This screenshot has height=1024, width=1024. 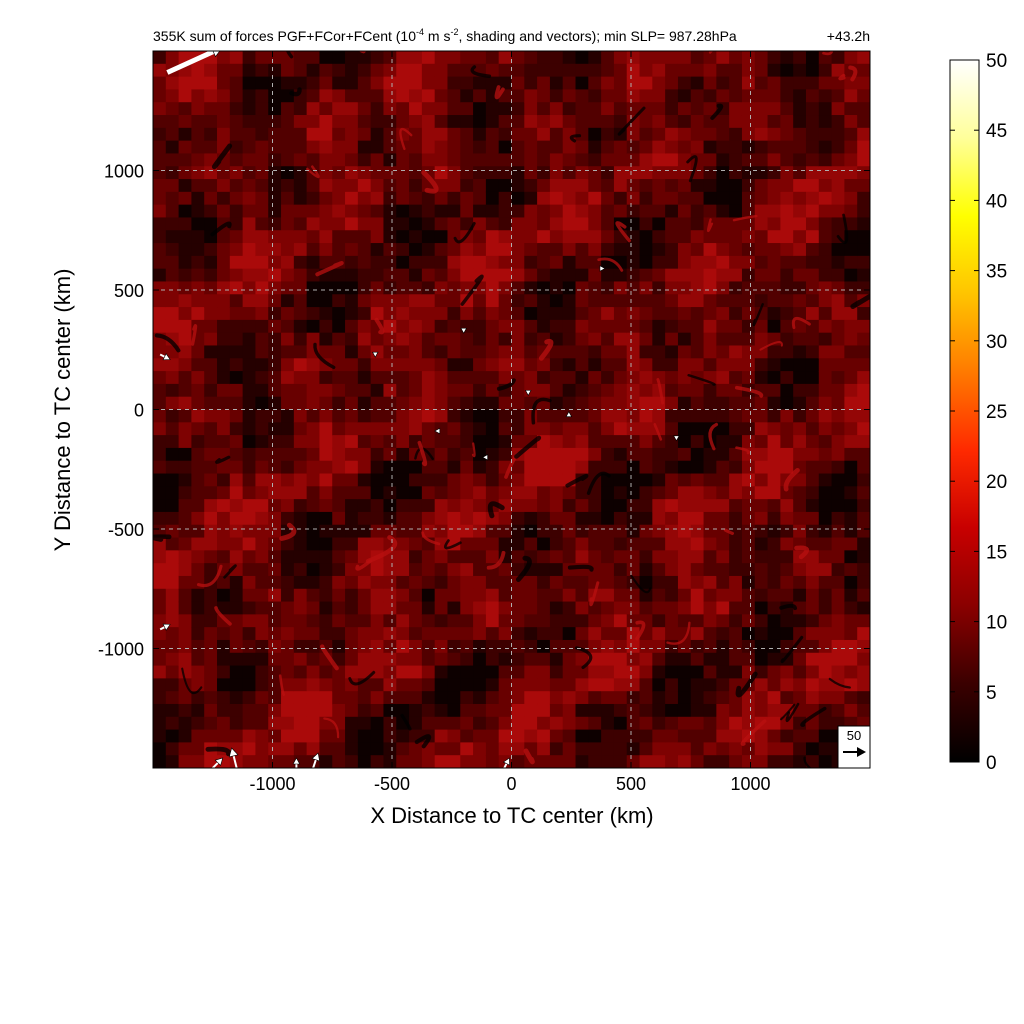 I want to click on force-vector-head, so click(x=602, y=268).